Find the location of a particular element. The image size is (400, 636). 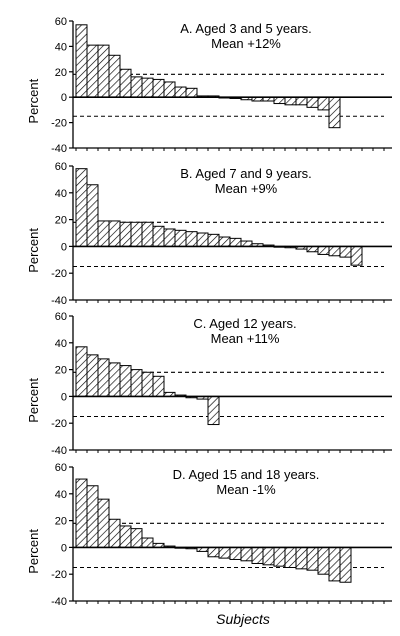

panel-title: A. Aged 3 and 5 years. is located at coordinates (246, 28).